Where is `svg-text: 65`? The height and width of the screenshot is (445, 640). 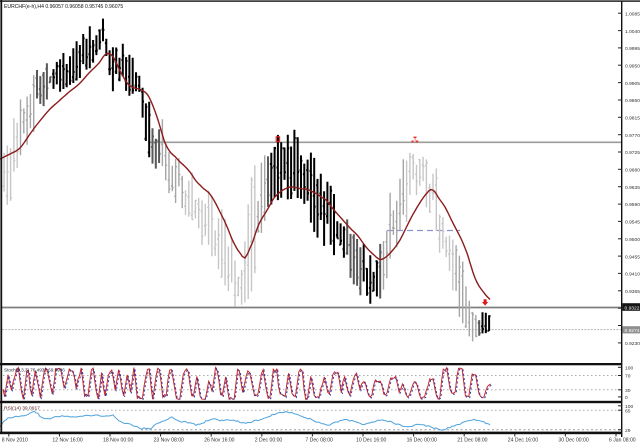
svg-text: 65 is located at coordinates (628, 411).